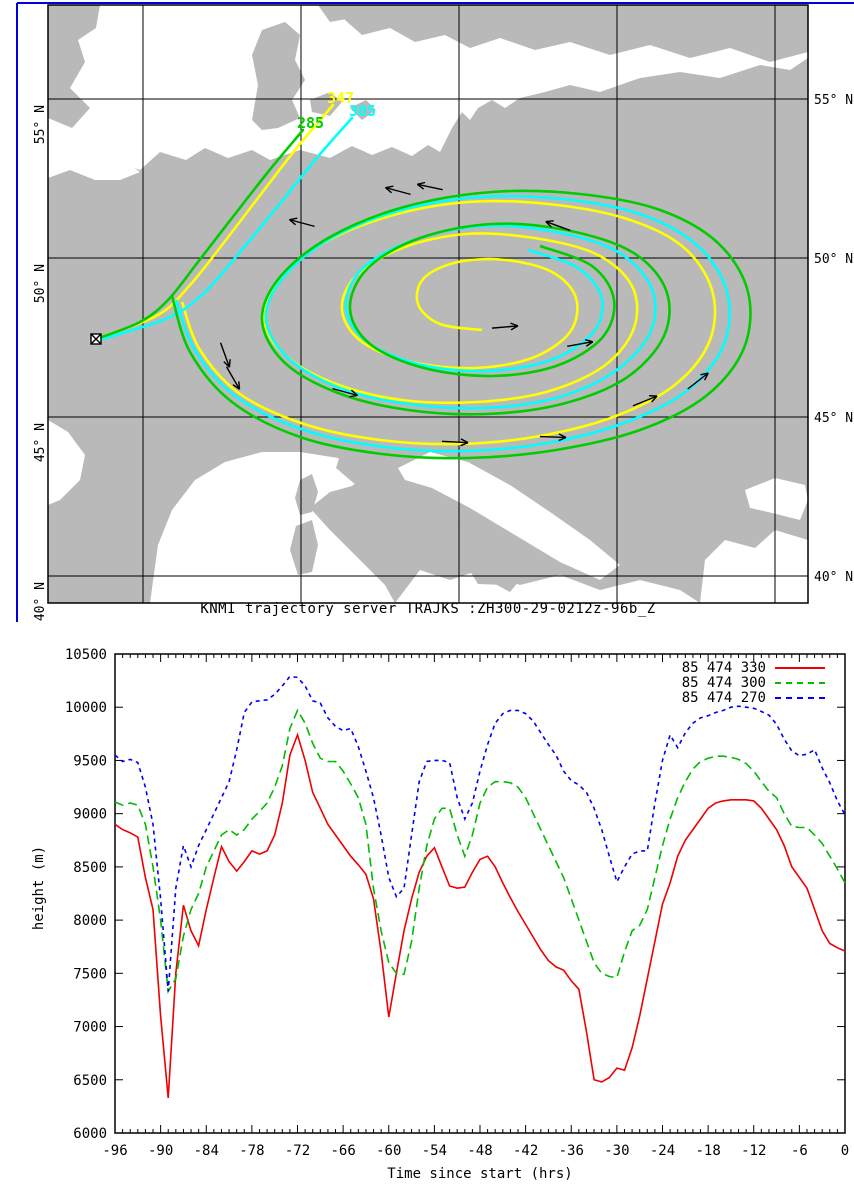 The image size is (854, 1191). I want to click on island-polygons, so click(405, 523).